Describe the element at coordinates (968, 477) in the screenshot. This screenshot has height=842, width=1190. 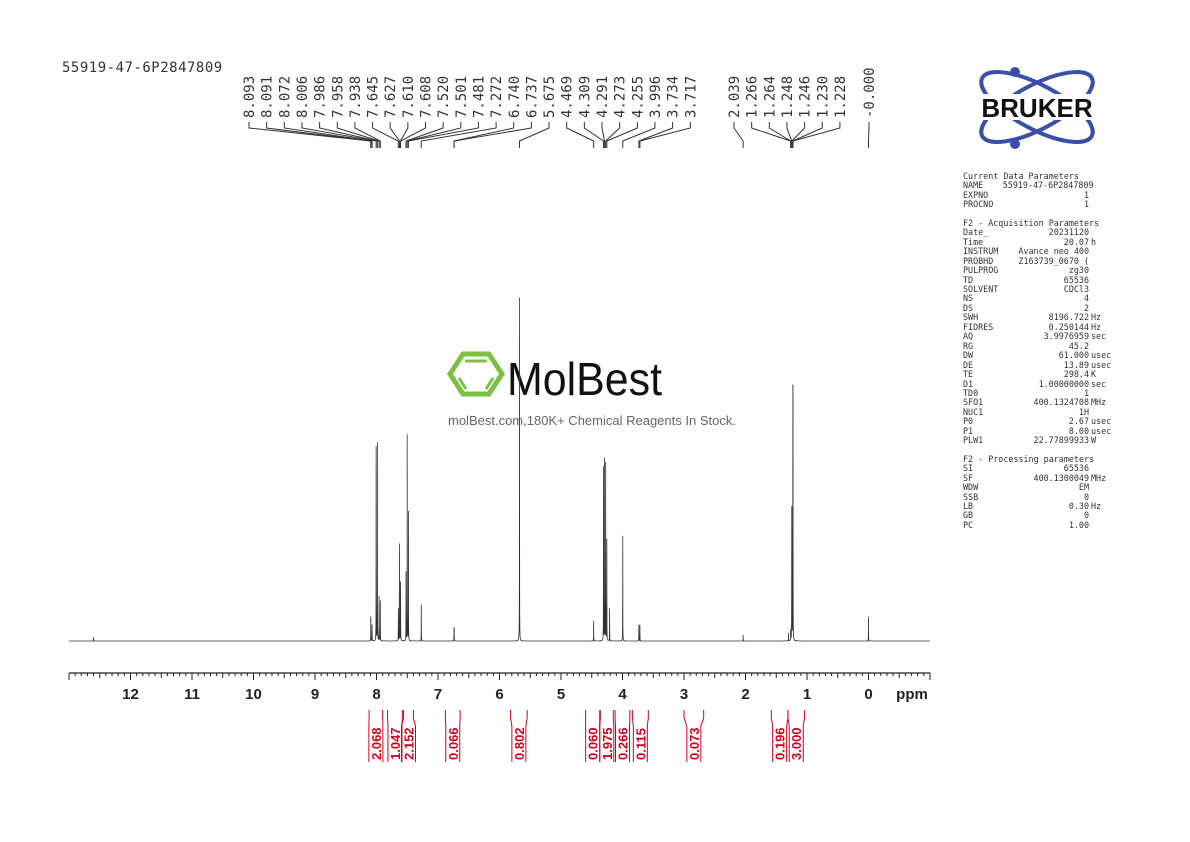
I see `parameter-key: SF` at that location.